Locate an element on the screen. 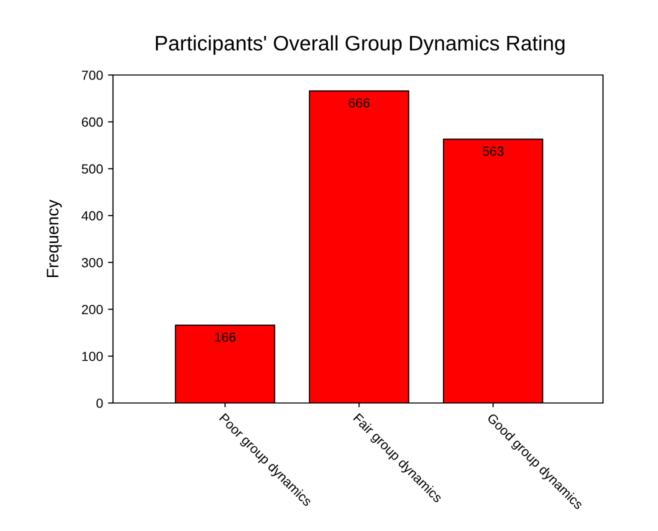 This screenshot has width=658, height=531. y-tick-label: 200 is located at coordinates (92, 309).